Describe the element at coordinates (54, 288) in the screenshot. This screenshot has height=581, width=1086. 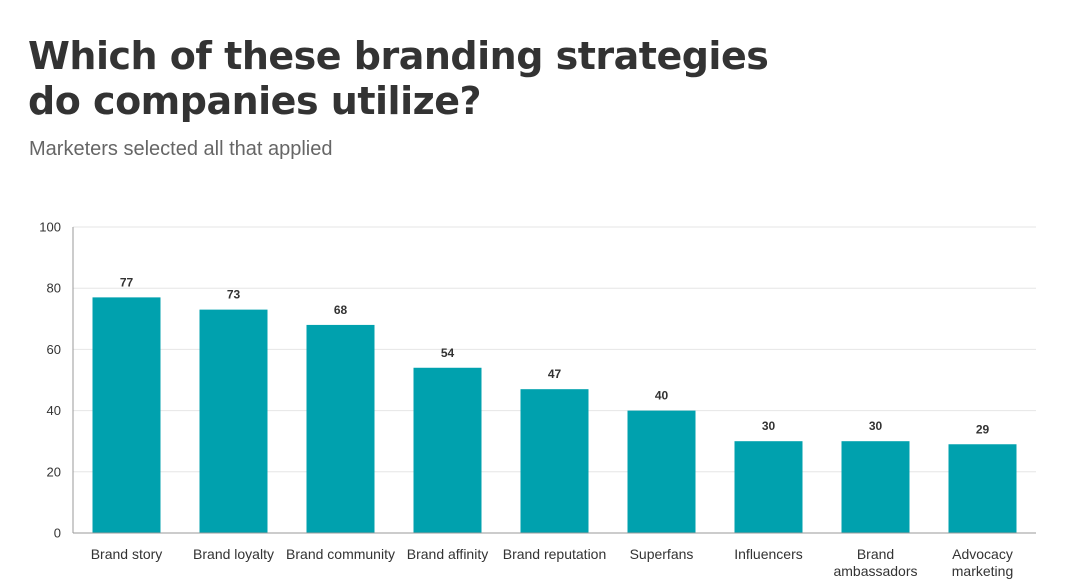
I see `y-tick-label: 80` at that location.